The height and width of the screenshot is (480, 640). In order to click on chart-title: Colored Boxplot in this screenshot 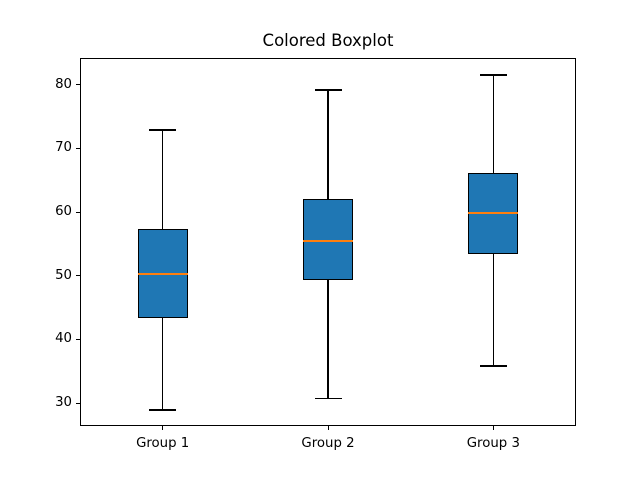, I will do `click(328, 40)`.